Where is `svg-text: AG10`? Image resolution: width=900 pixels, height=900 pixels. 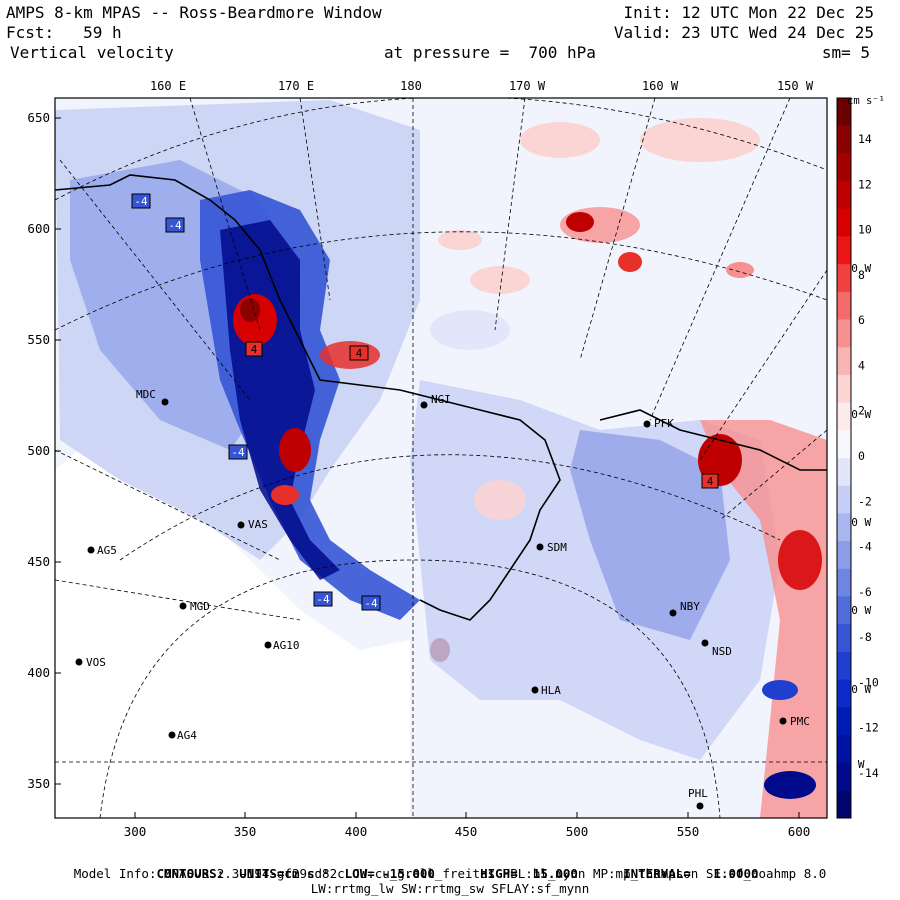
svg-text: AG10 is located at coordinates (286, 645).